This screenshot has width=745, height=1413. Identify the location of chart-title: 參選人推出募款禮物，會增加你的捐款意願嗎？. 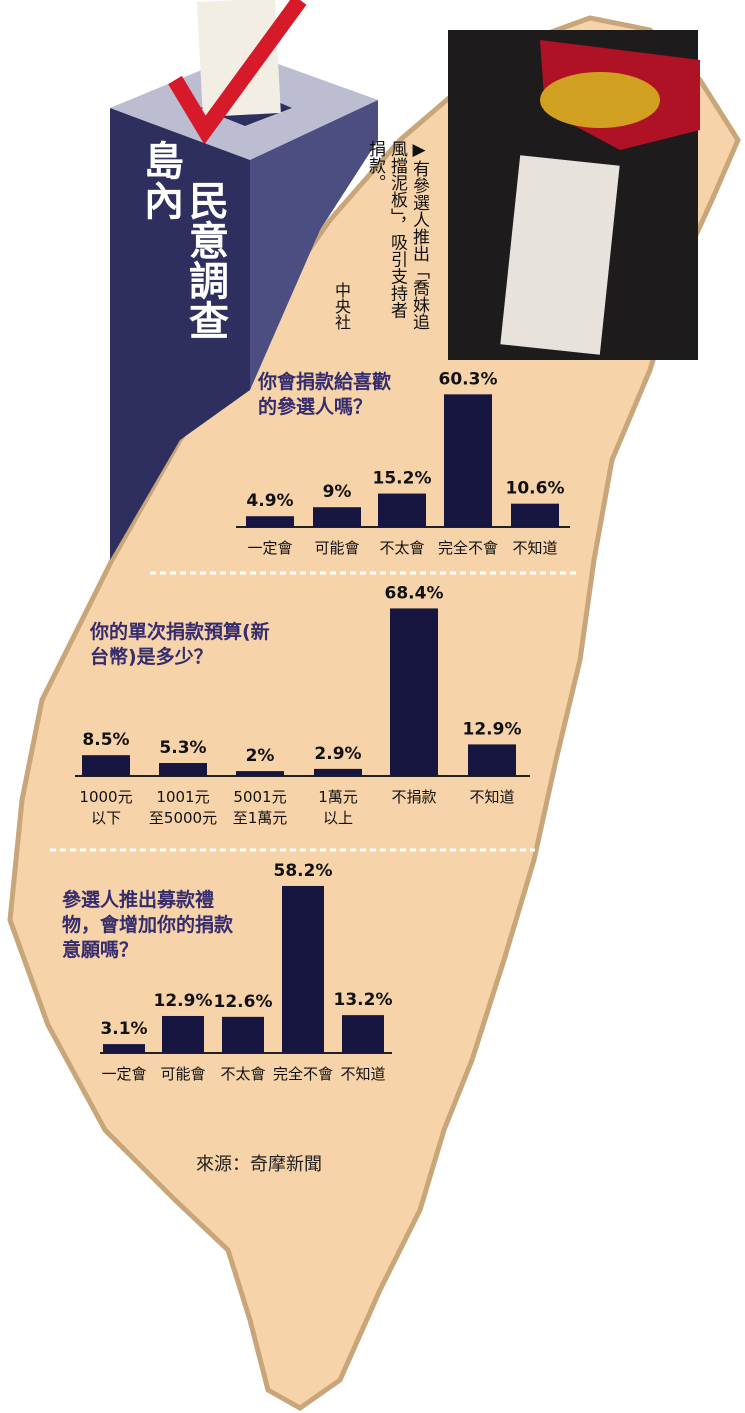
(148, 925).